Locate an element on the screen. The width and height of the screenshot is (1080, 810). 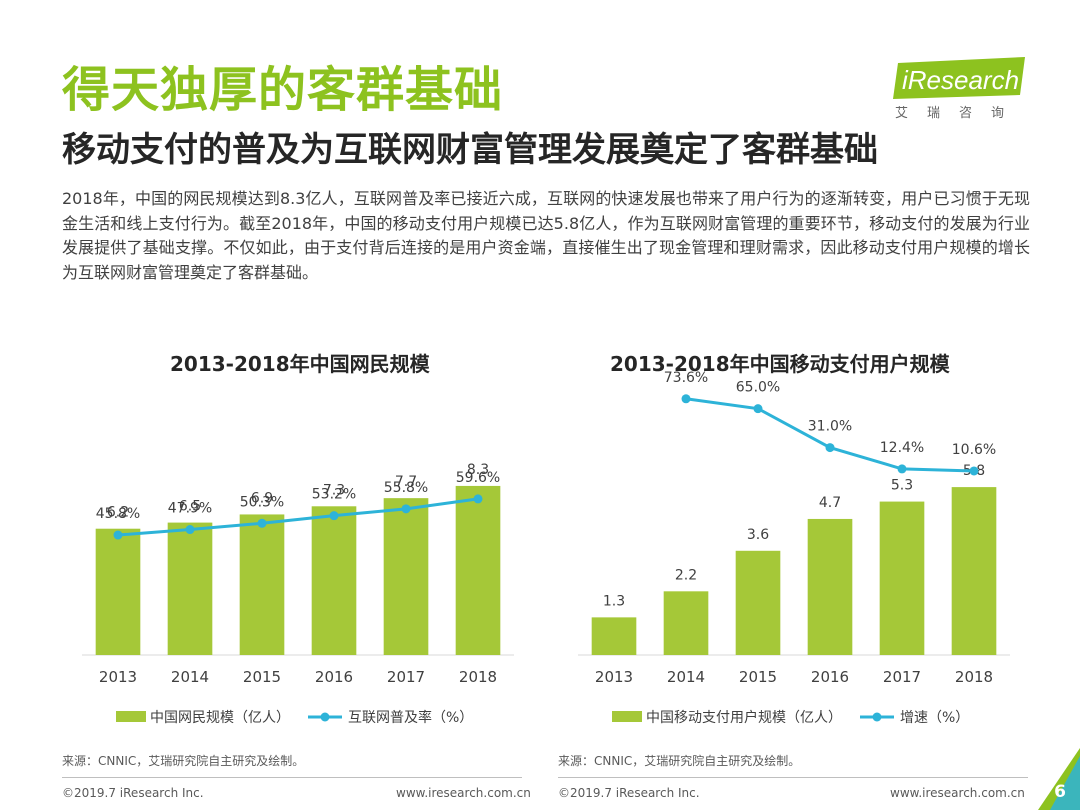
chart2-legend-line-marker is located at coordinates (877, 717).